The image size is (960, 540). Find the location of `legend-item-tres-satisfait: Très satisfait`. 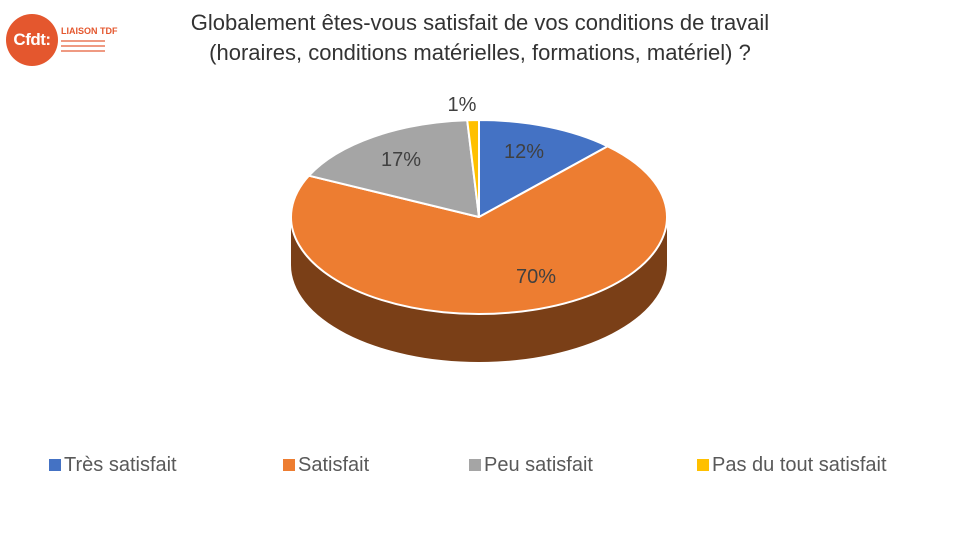

legend-item-tres-satisfait: Très satisfait is located at coordinates (113, 465).